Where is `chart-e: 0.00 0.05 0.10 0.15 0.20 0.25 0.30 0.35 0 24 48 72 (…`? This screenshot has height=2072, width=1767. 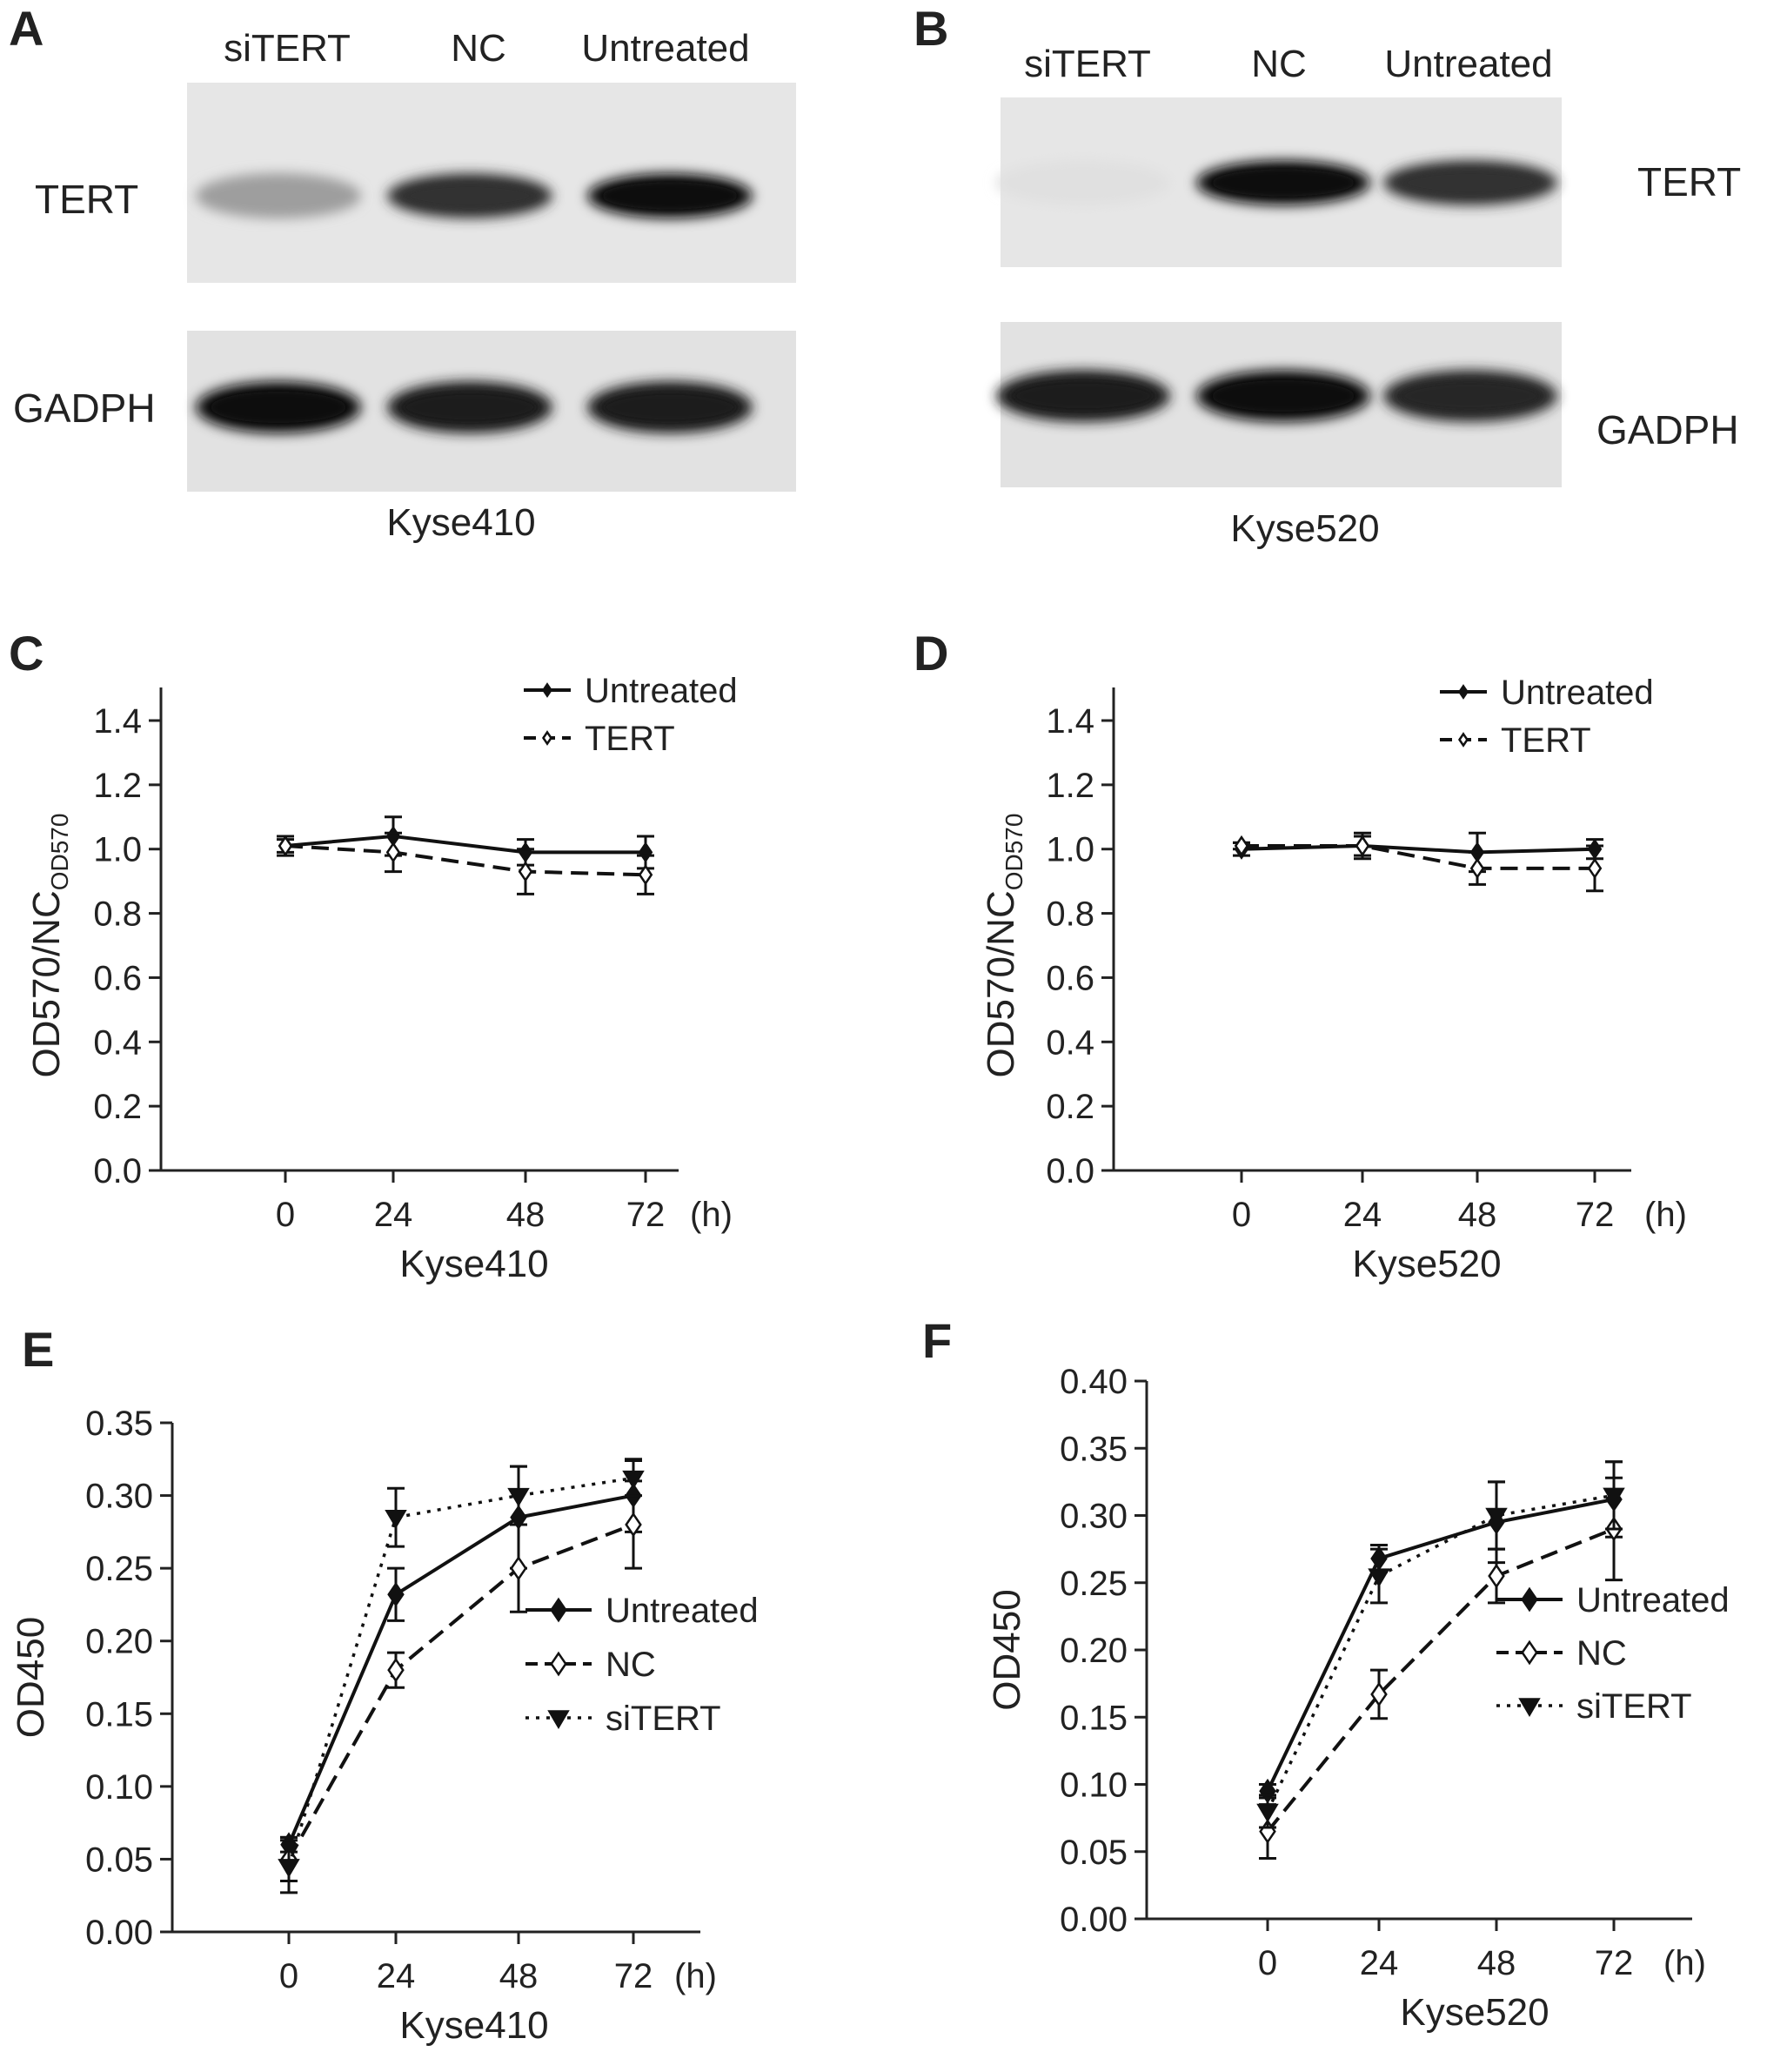 chart-e: 0.00 0.05 0.10 0.15 0.20 0.25 0.30 0.35 0 24 48 72 (… is located at coordinates (385, 1726).